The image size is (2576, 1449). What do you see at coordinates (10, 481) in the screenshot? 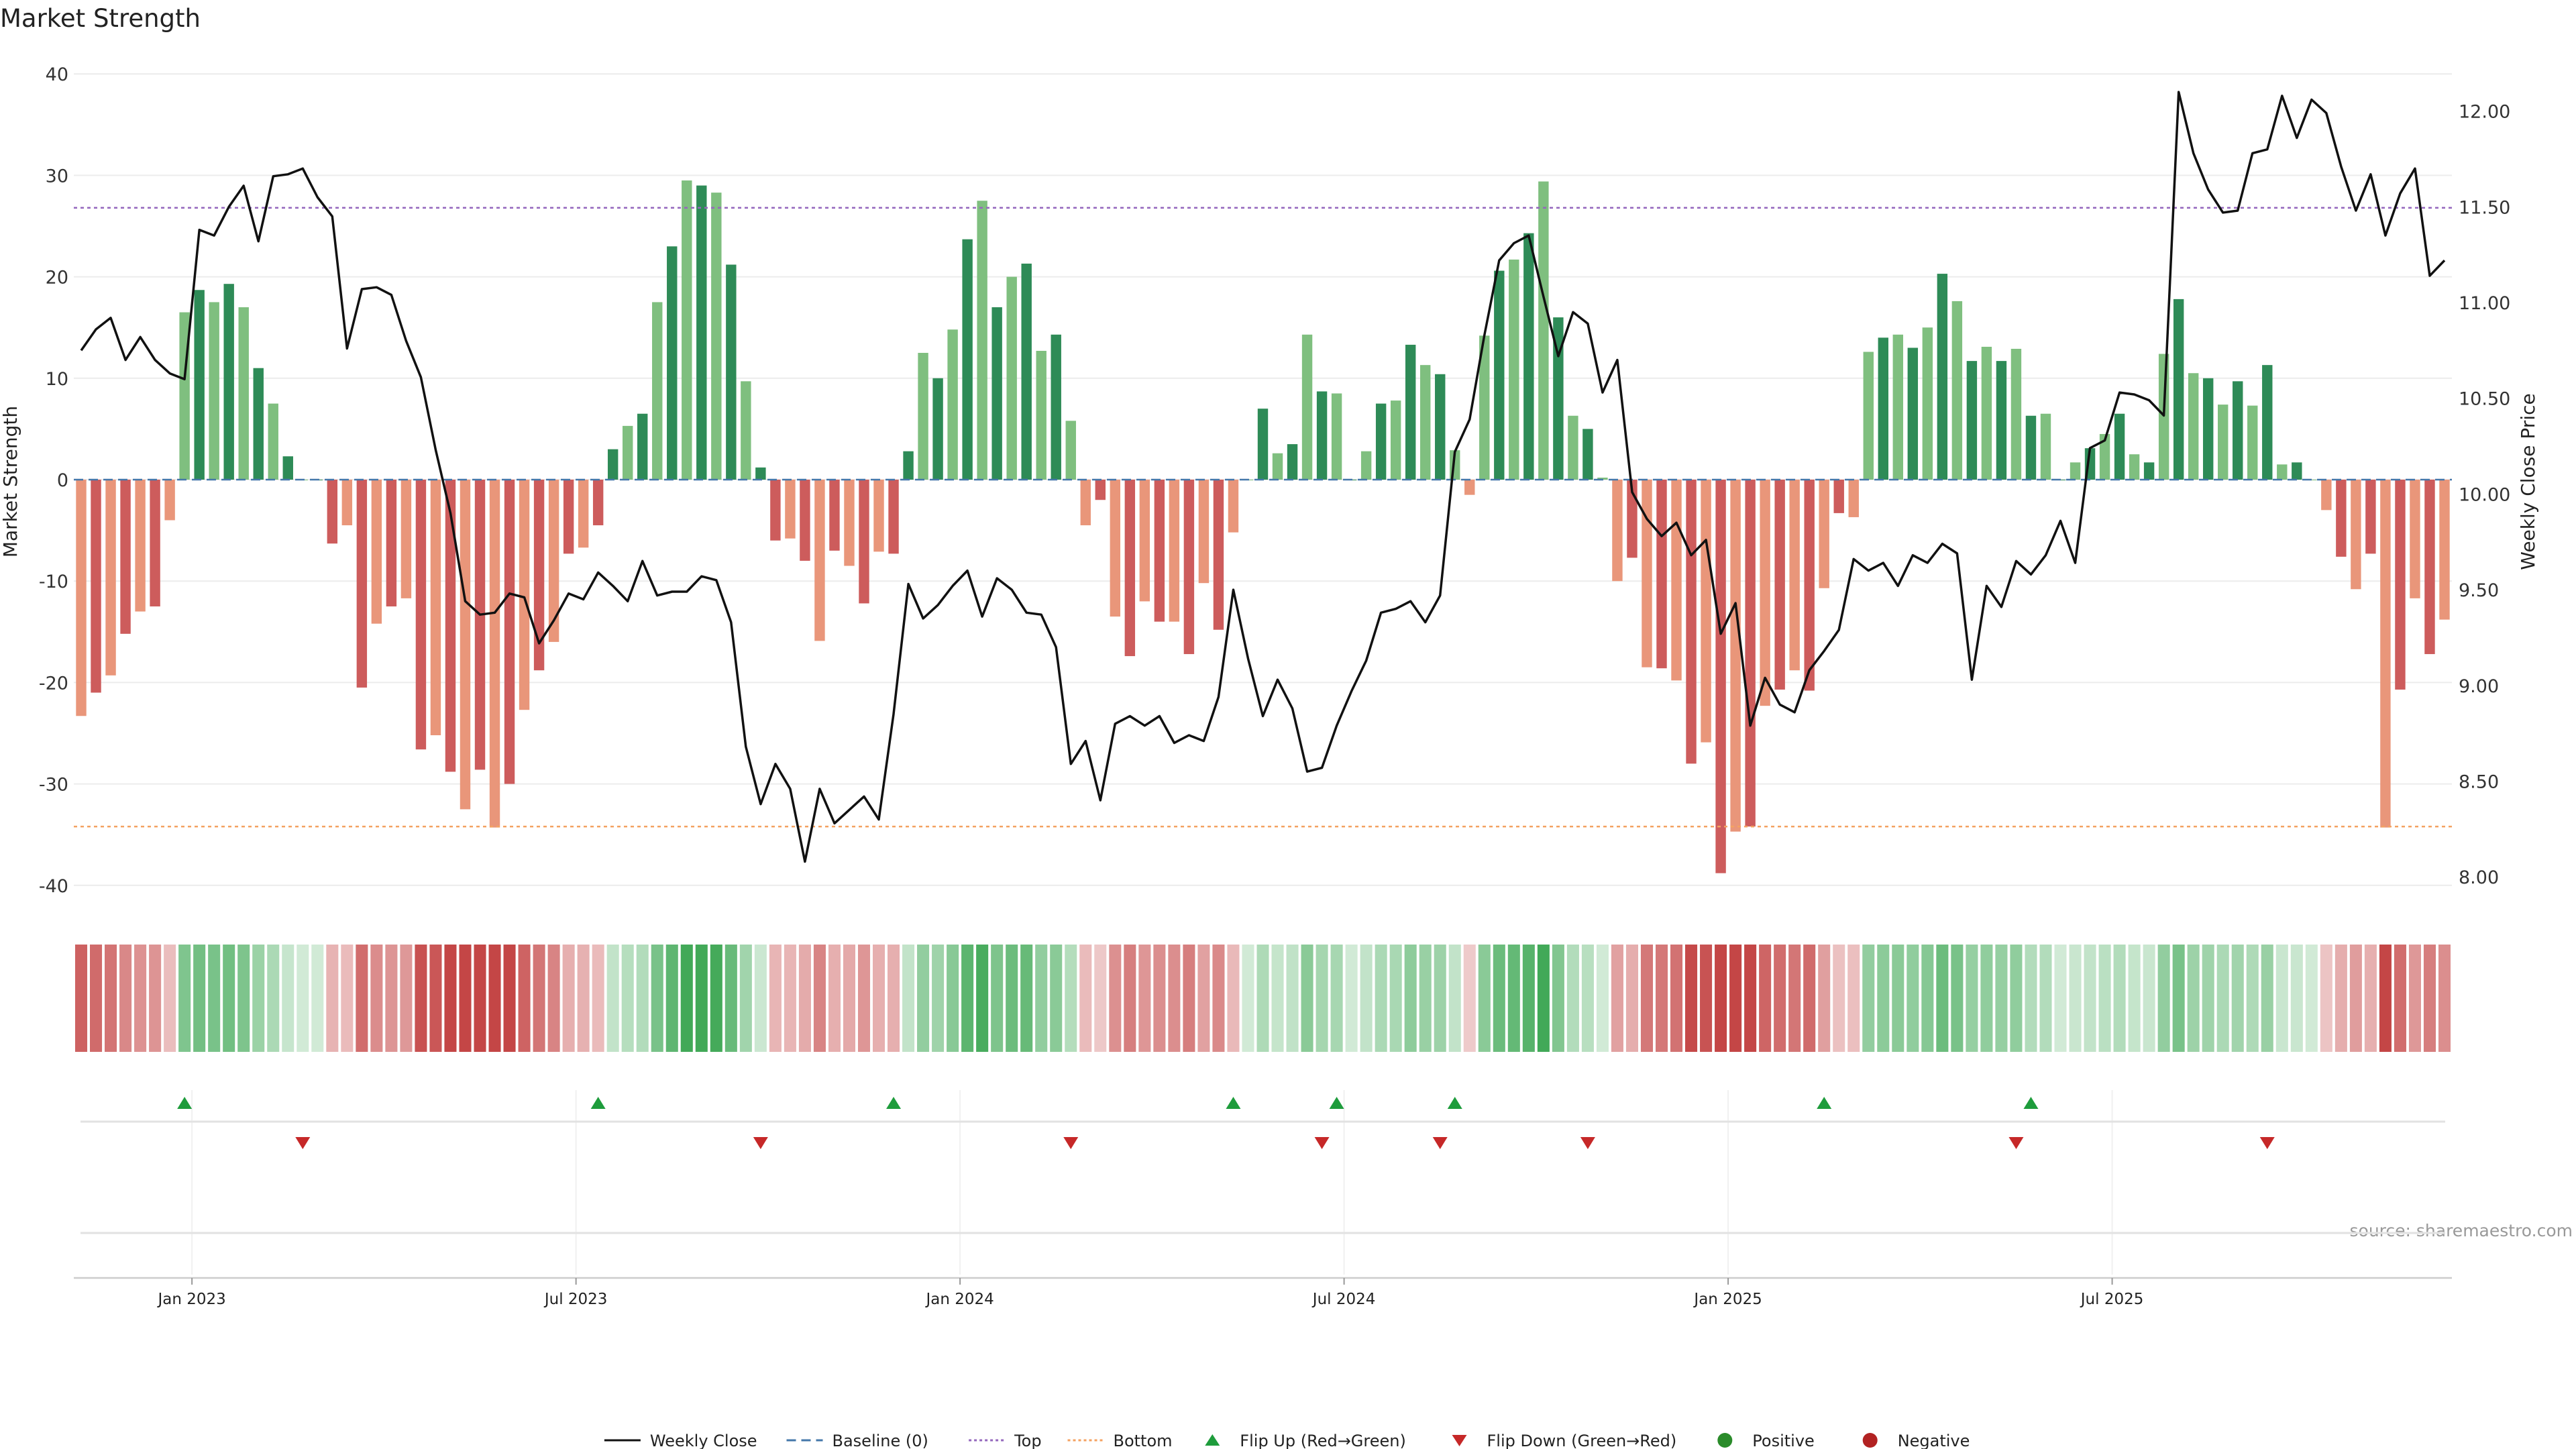
I see `y-axis-label: Market Strength` at bounding box center [10, 481].